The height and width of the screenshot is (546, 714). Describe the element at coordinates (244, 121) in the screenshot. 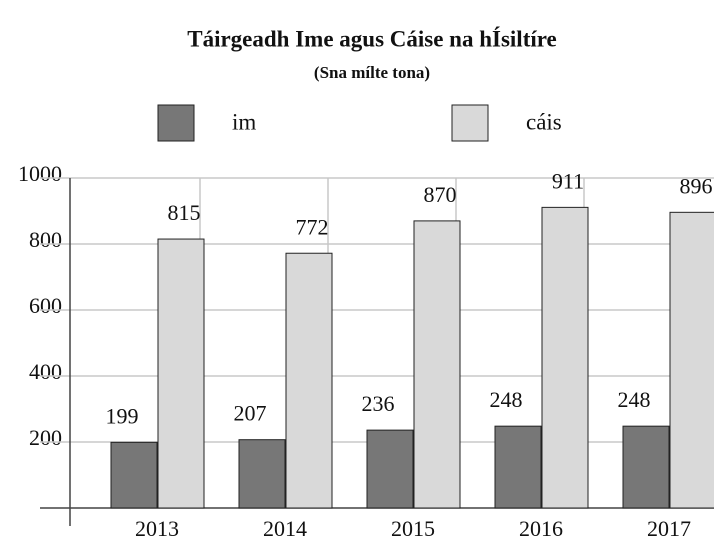

I see `legend-label: im` at that location.